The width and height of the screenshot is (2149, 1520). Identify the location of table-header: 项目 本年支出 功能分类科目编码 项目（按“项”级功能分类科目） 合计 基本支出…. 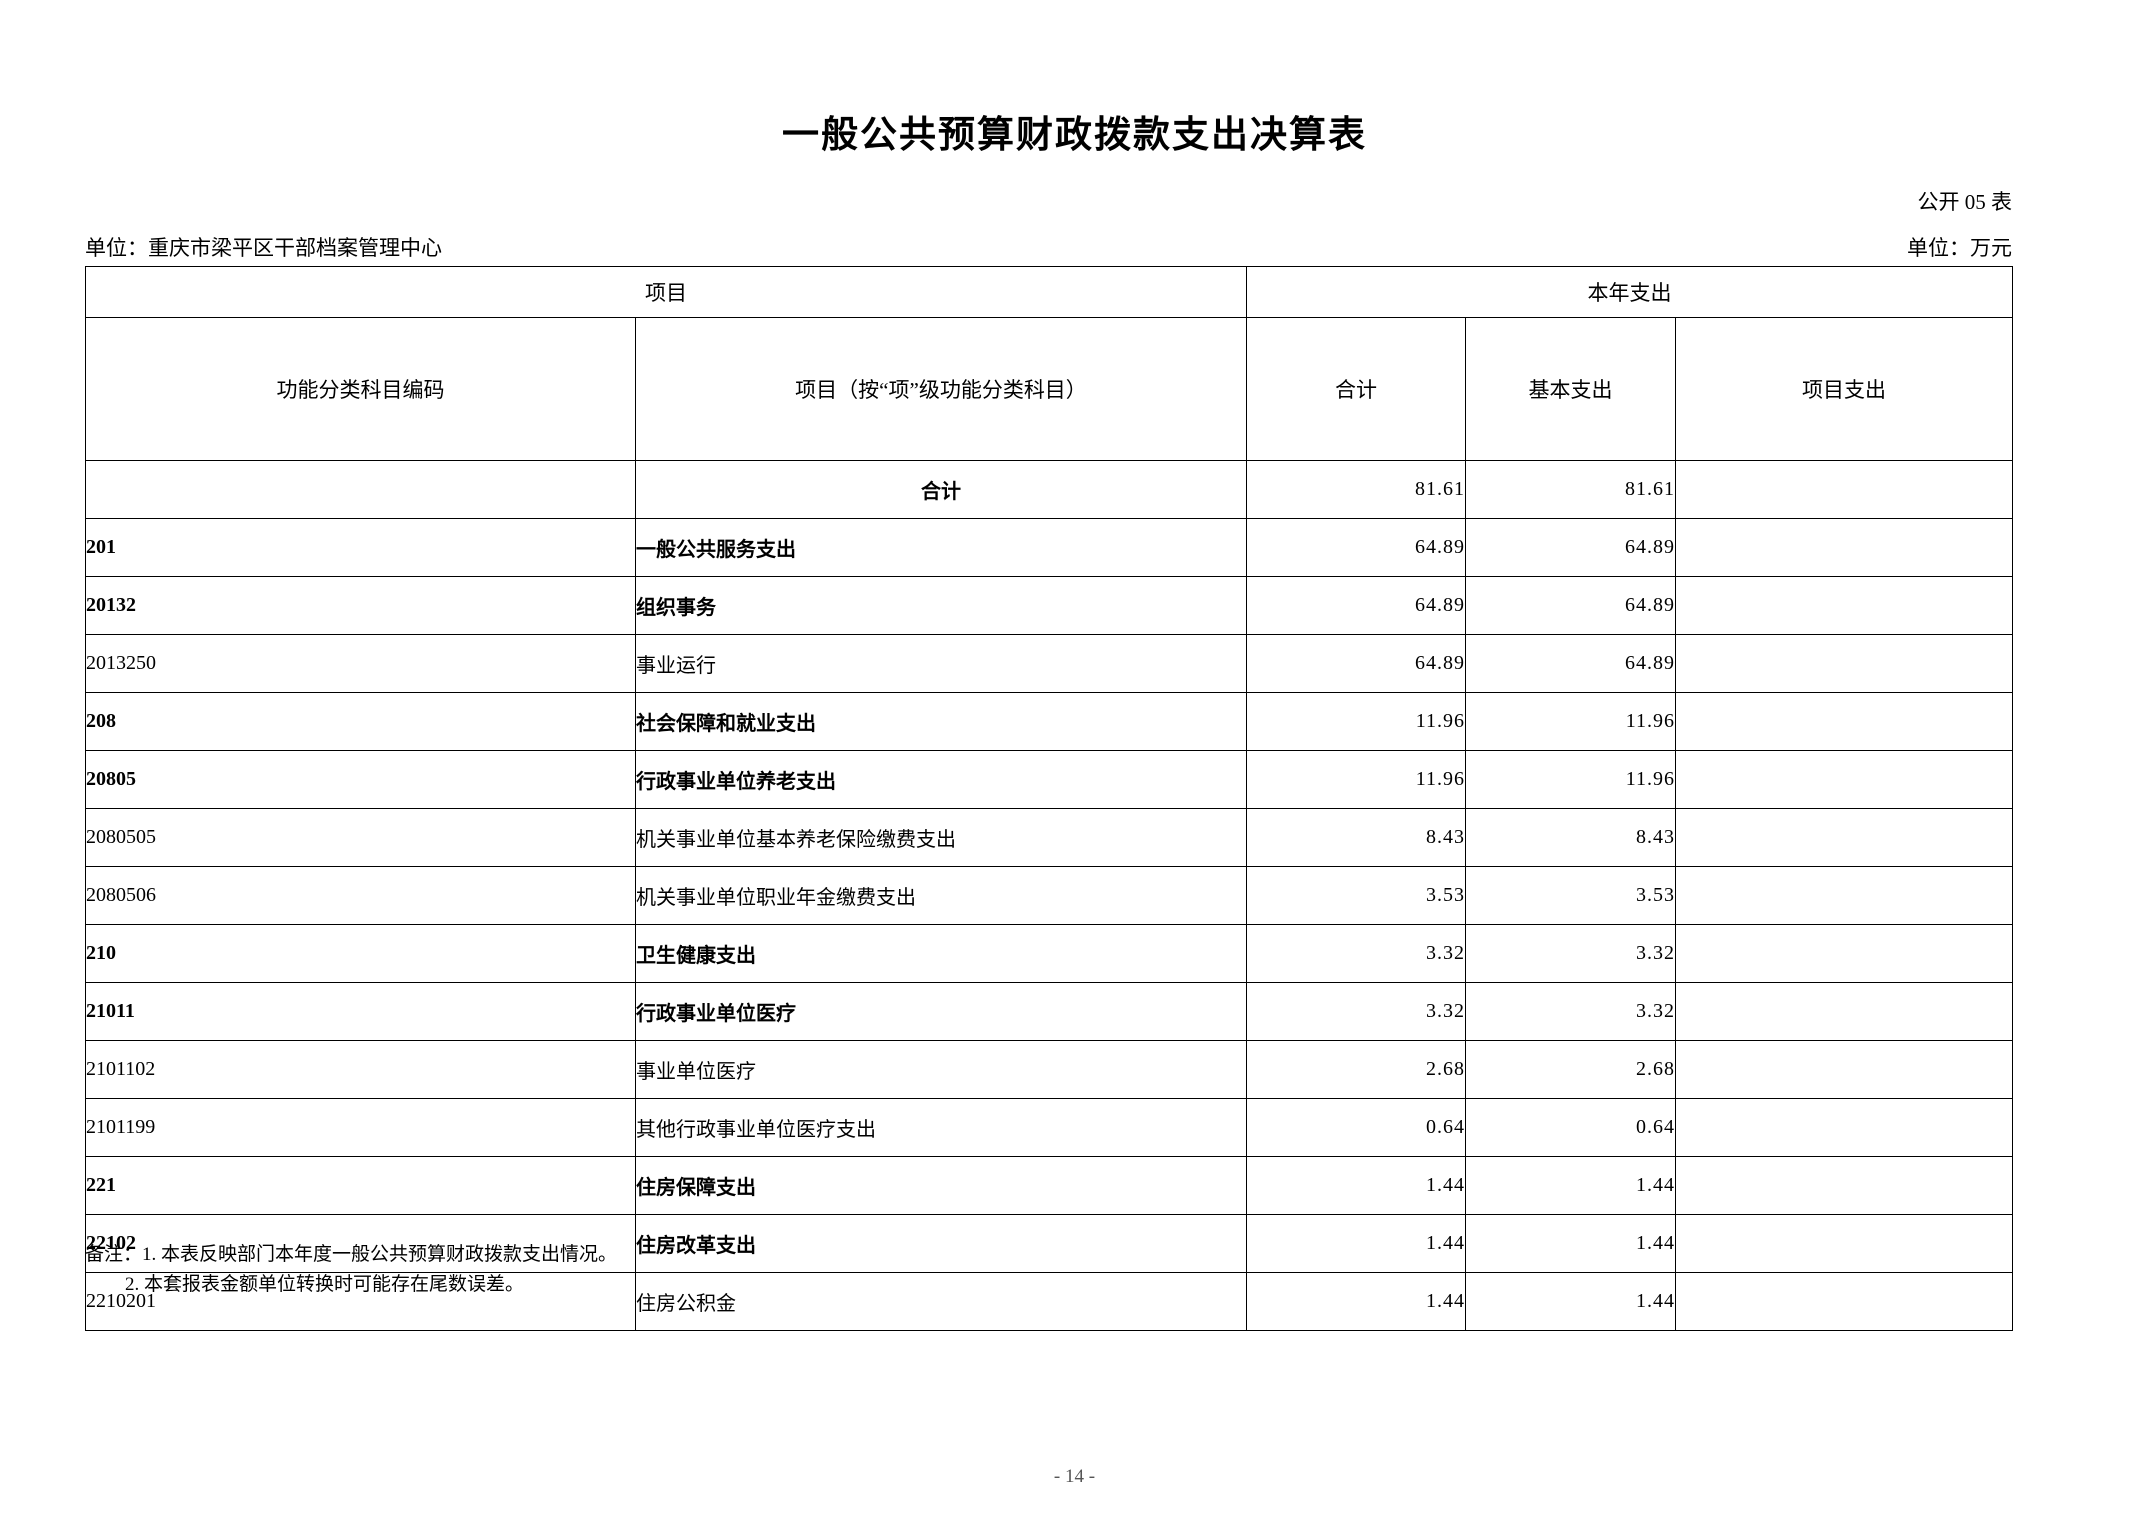
(1049, 363).